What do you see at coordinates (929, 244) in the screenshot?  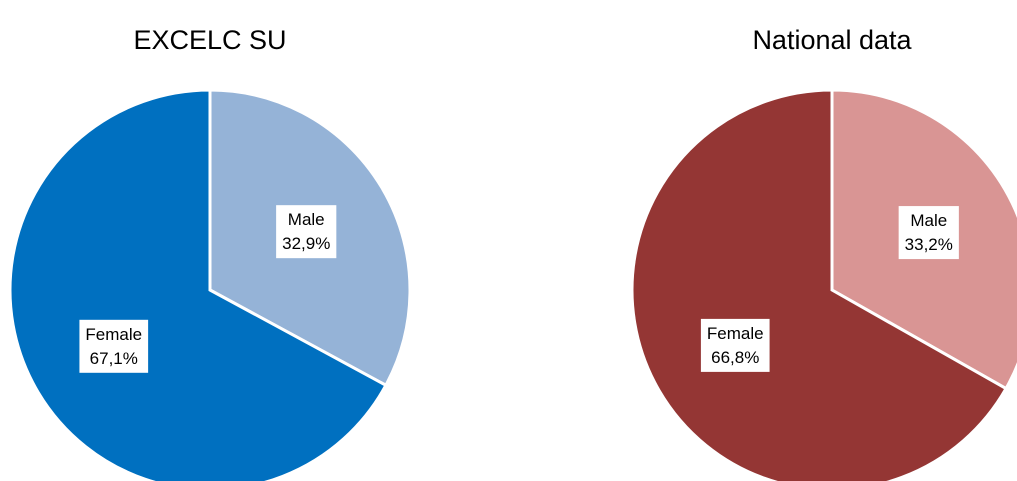 I see `value-label: 33,2%` at bounding box center [929, 244].